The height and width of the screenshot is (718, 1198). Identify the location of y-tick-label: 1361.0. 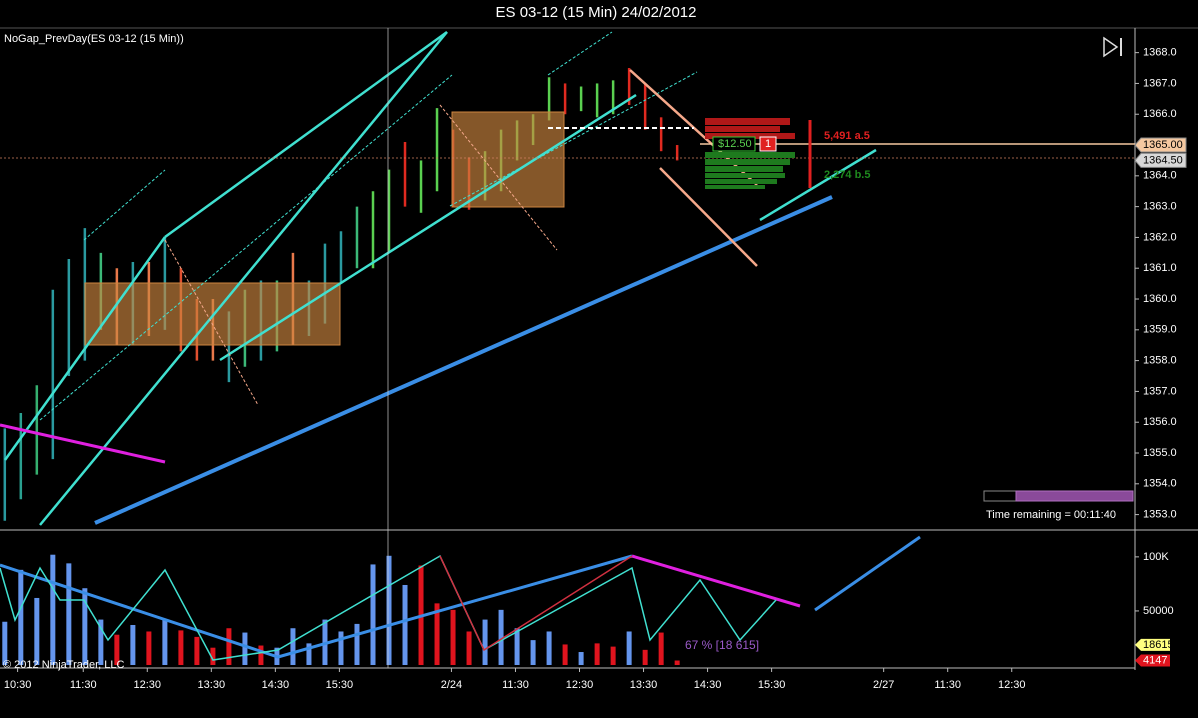
(1160, 268).